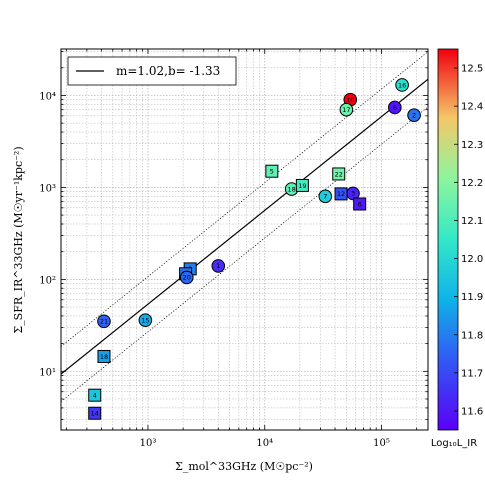 The height and width of the screenshot is (485, 485). I want to click on colorbar-tick-label: 12.4, so click(472, 107).